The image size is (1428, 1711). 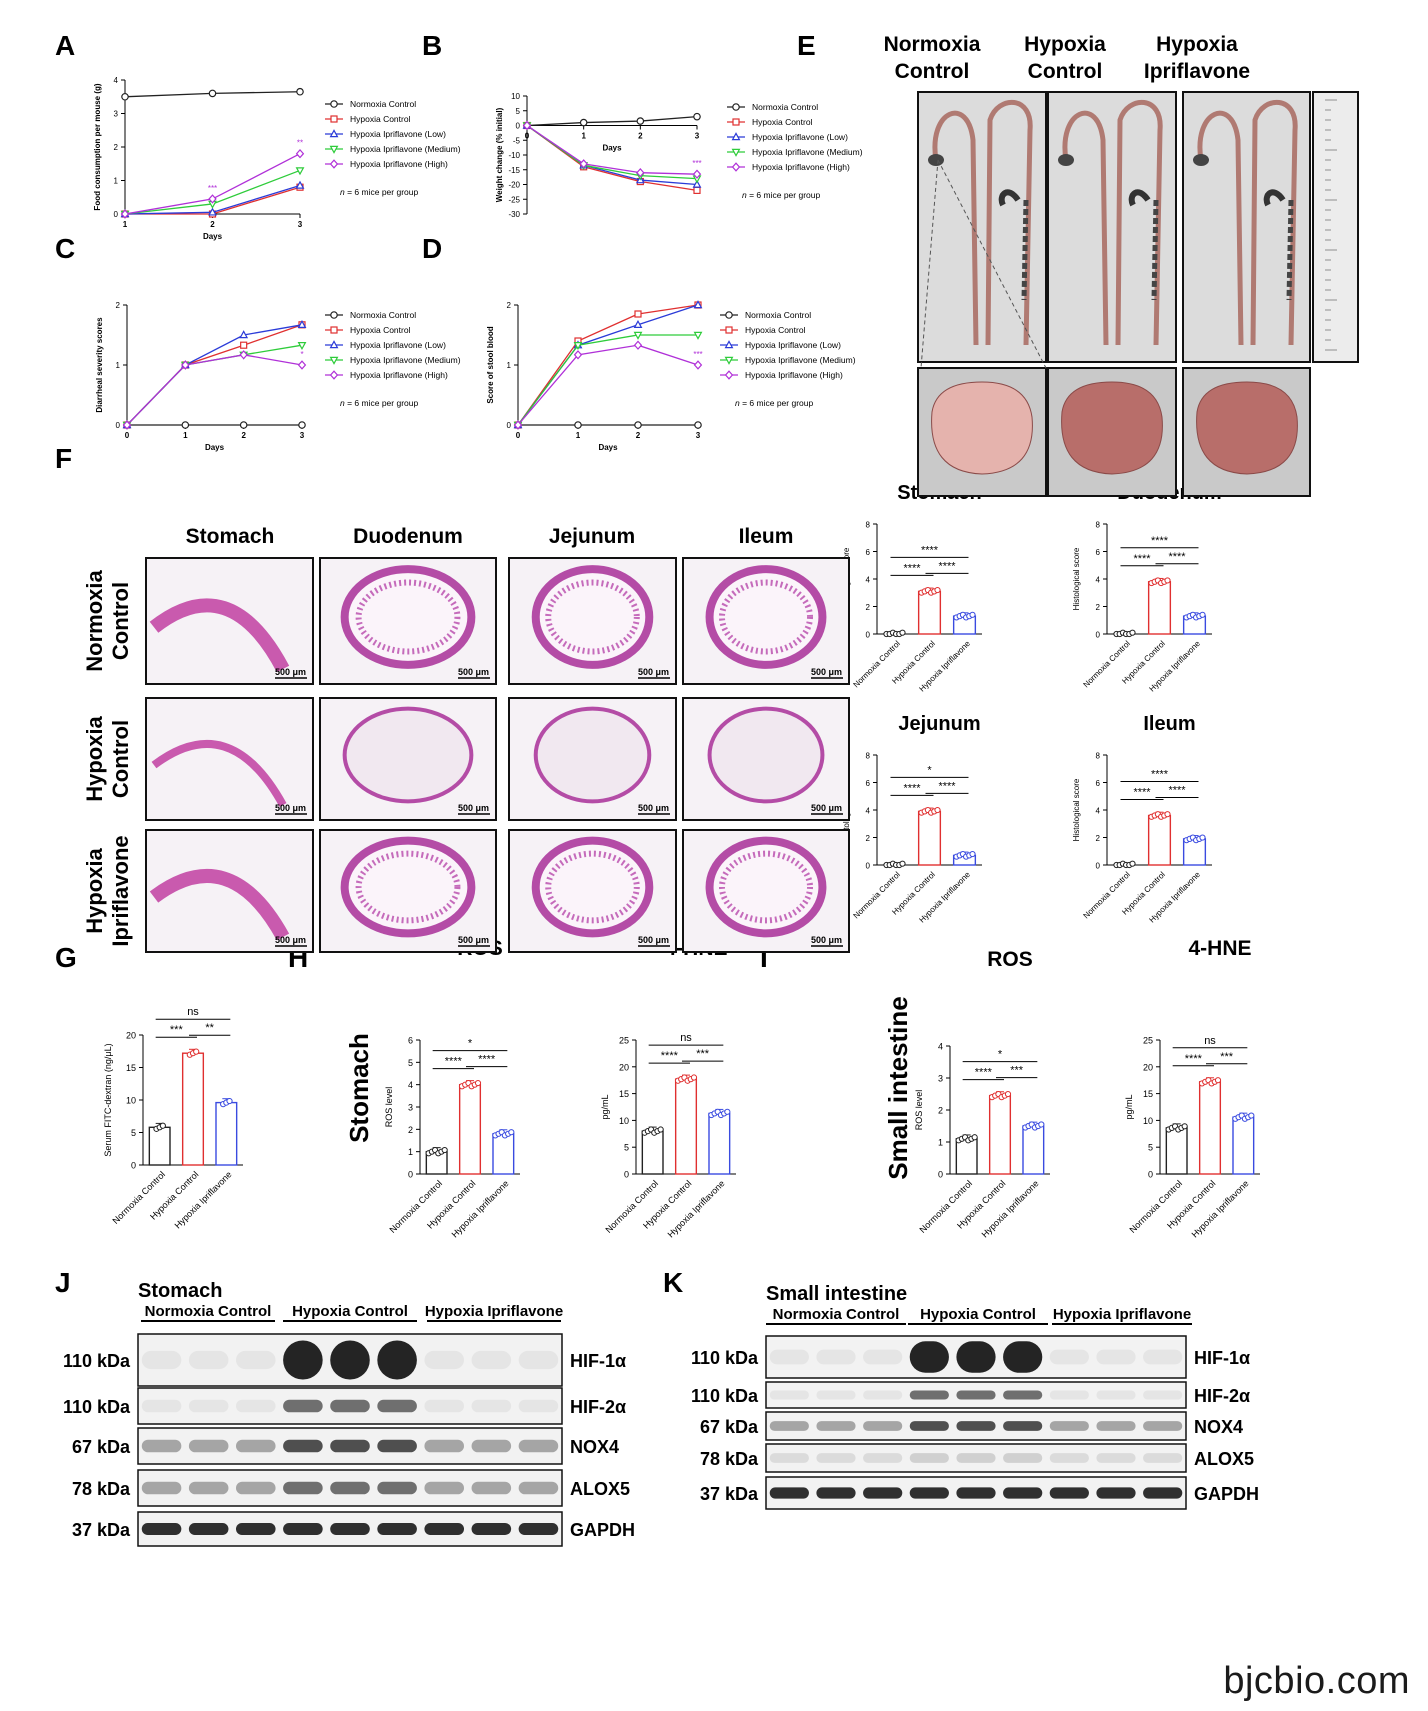 What do you see at coordinates (836, 1314) in the screenshot?
I see `blot-group-label: Normoxia Control` at bounding box center [836, 1314].